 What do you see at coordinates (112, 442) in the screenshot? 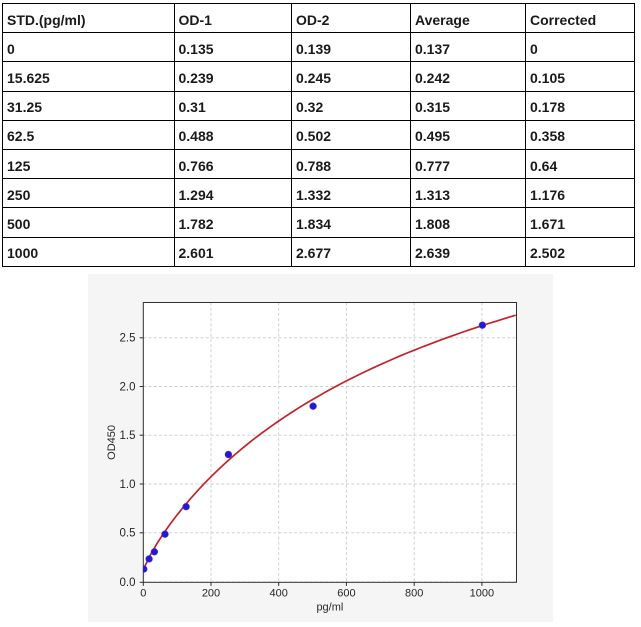
I see `svg-text: OD450` at bounding box center [112, 442].